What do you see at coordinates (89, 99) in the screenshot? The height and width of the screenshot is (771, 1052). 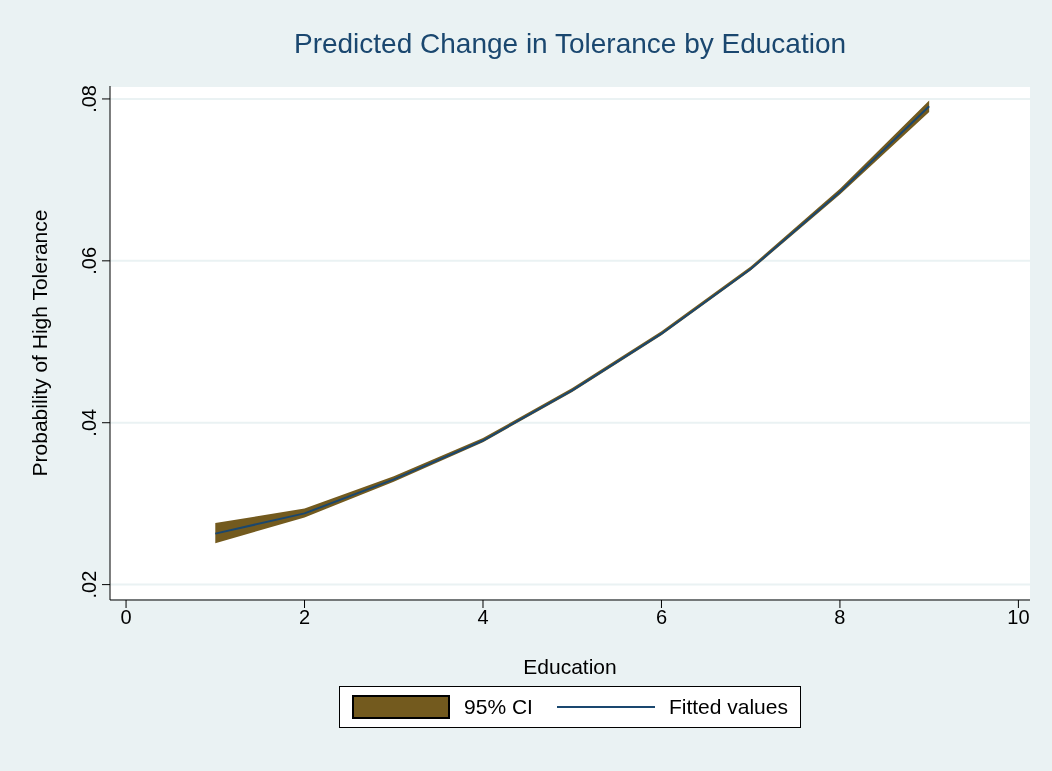 I see `y-tick-label: .08` at bounding box center [89, 99].